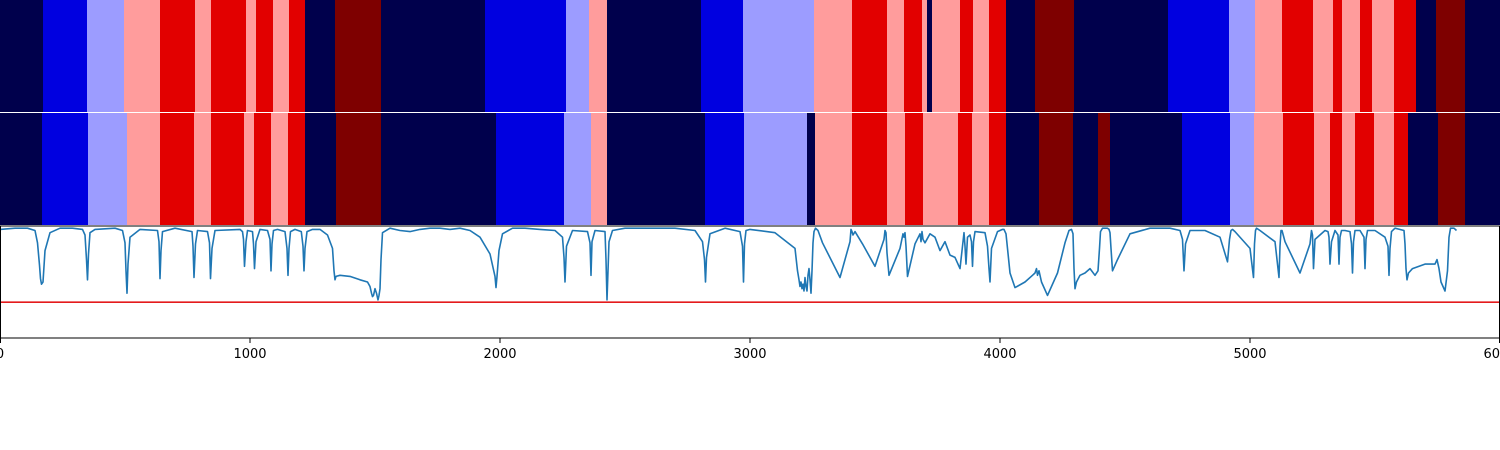 The width and height of the screenshot is (1500, 450). Describe the element at coordinates (1249, 354) in the screenshot. I see `x-tick-label: 5000` at that location.